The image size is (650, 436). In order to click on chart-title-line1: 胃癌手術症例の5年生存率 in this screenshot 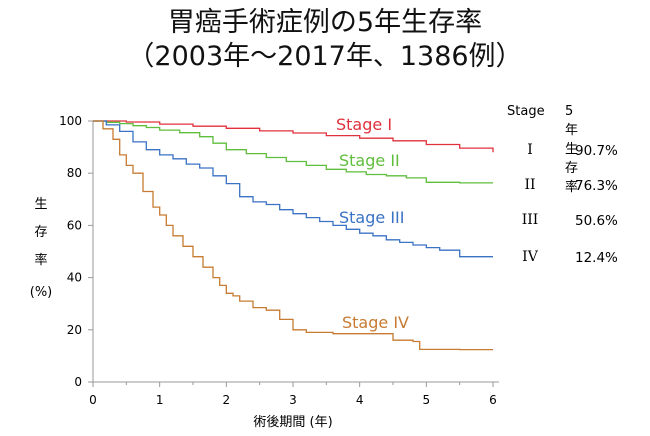, I will do `click(325, 22)`.